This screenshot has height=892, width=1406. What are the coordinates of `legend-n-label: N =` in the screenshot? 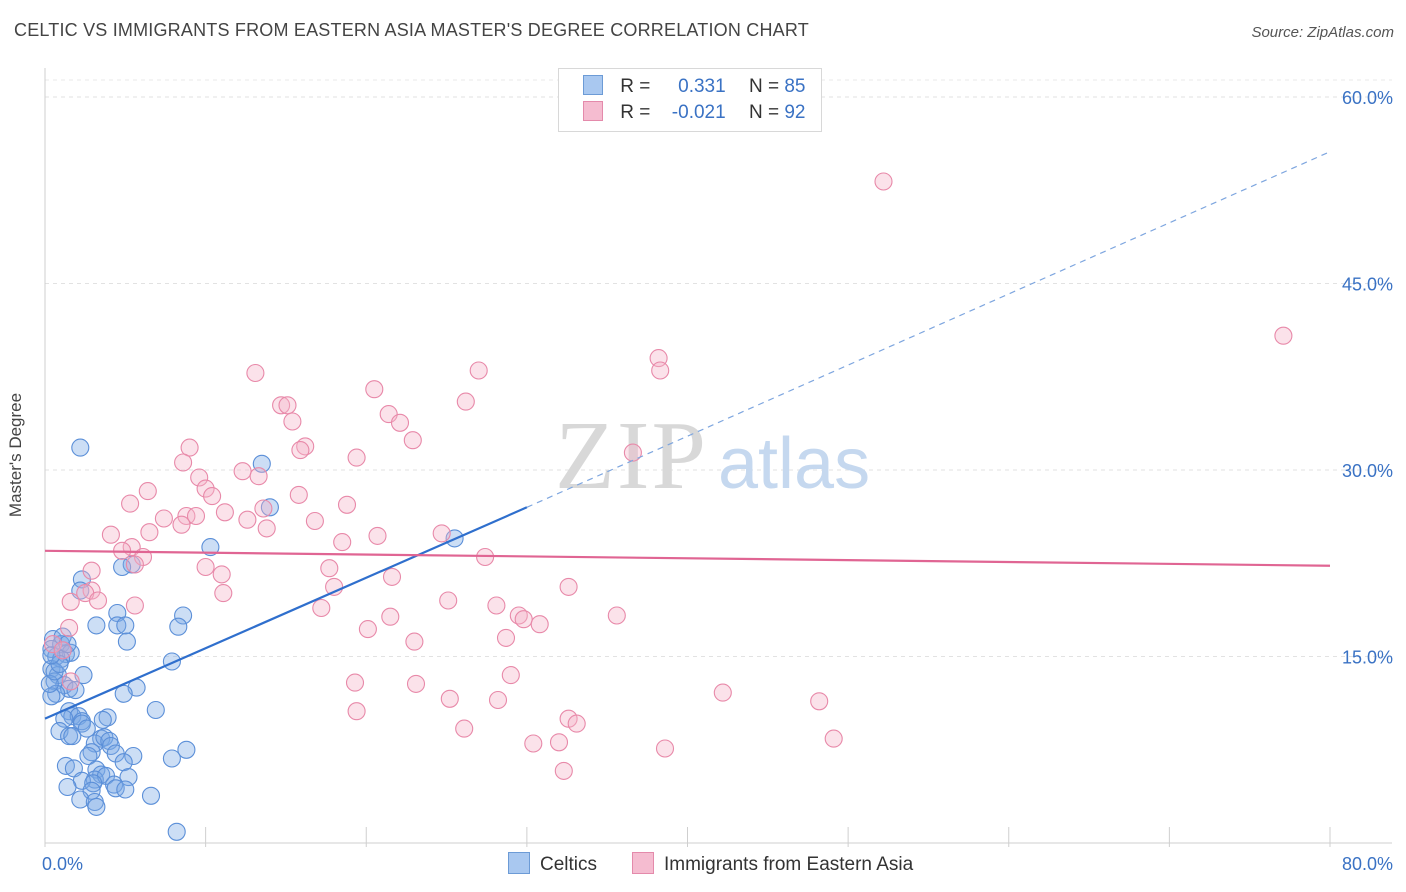 It's located at (764, 112).